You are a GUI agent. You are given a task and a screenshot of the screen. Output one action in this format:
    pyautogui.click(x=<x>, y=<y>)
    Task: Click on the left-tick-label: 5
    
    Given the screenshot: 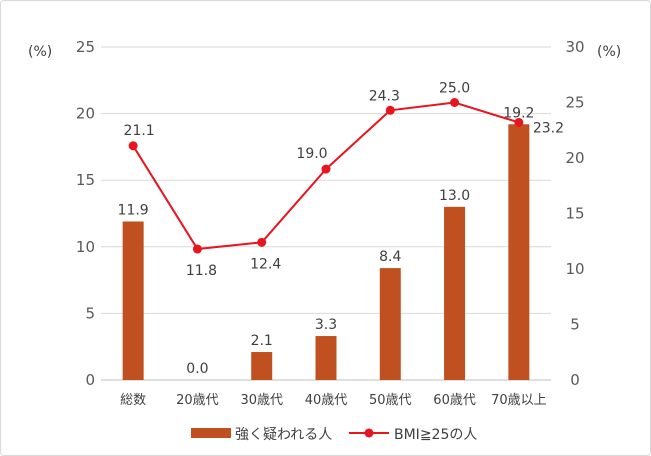 What is the action you would take?
    pyautogui.click(x=90, y=313)
    